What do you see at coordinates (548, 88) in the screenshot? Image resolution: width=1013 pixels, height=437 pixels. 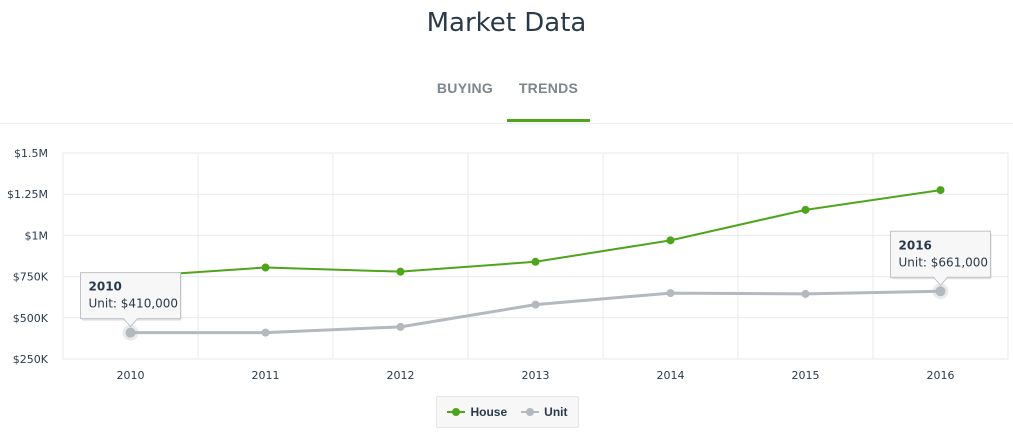 I see `tab-trends: TRENDS` at bounding box center [548, 88].